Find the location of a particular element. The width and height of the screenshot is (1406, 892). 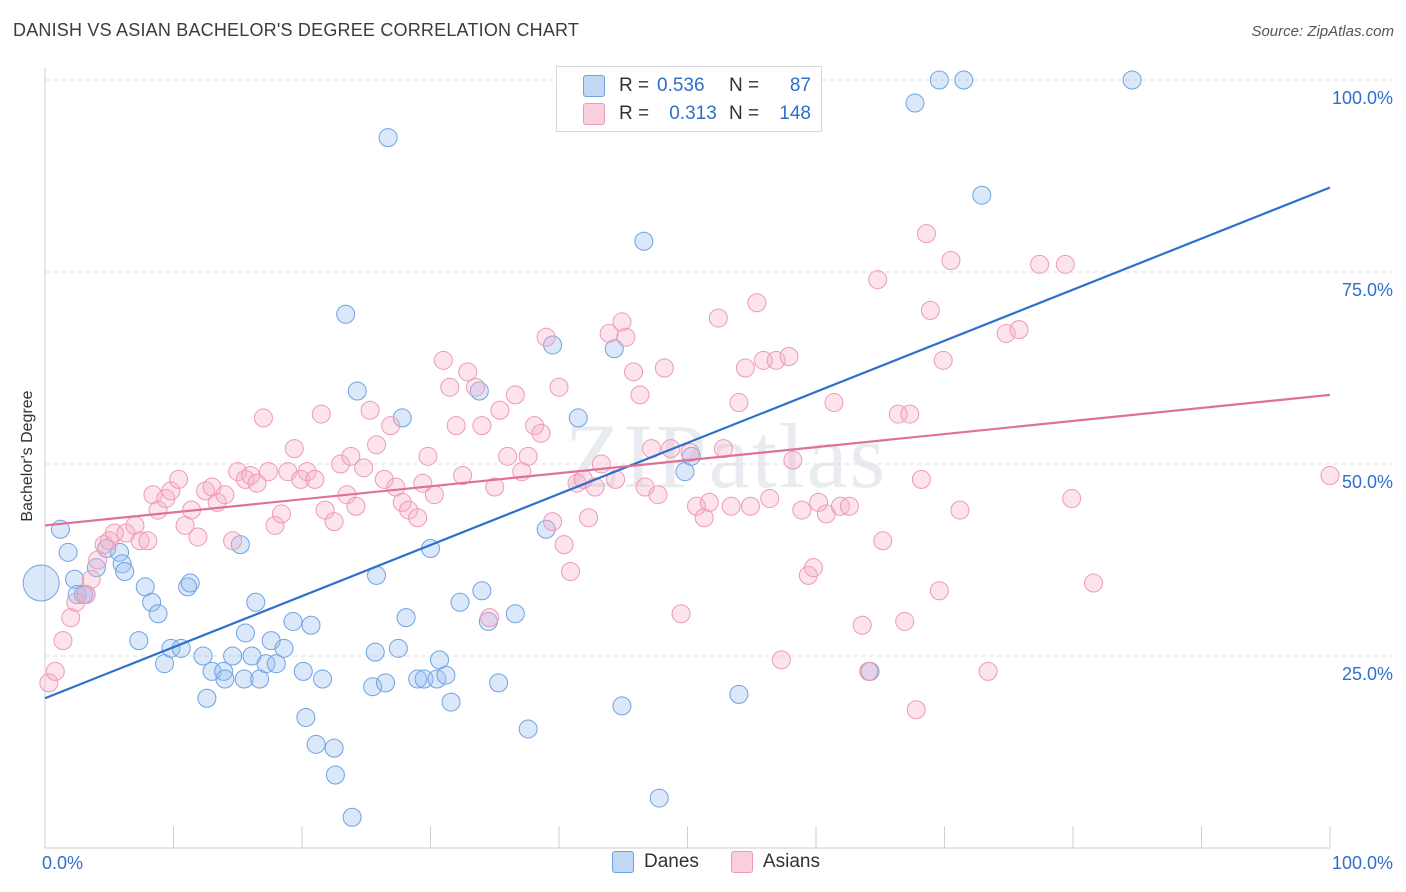

legend-item-danes: Danes is located at coordinates (655, 862).